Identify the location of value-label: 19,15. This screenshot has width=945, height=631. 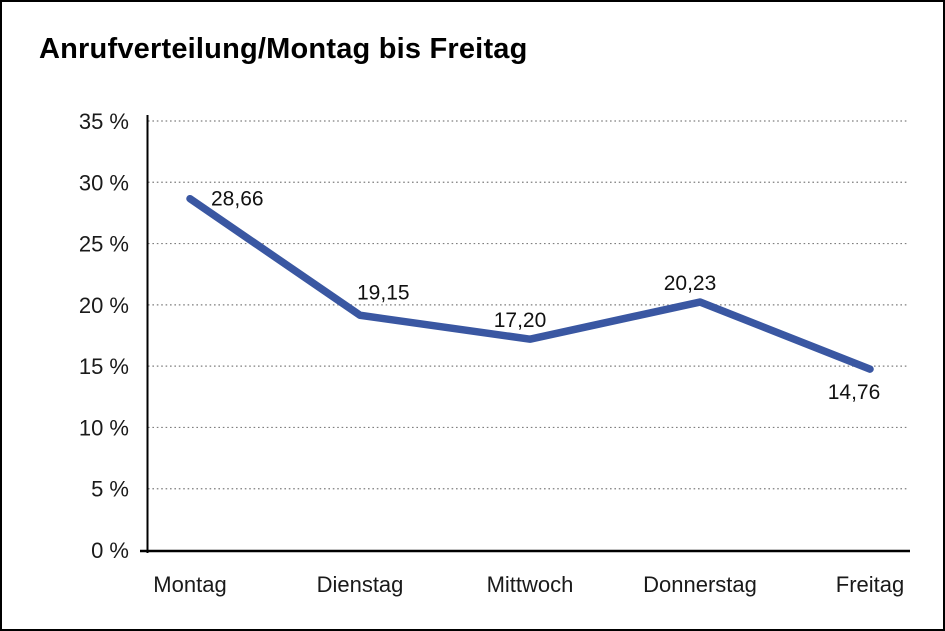
(383, 292).